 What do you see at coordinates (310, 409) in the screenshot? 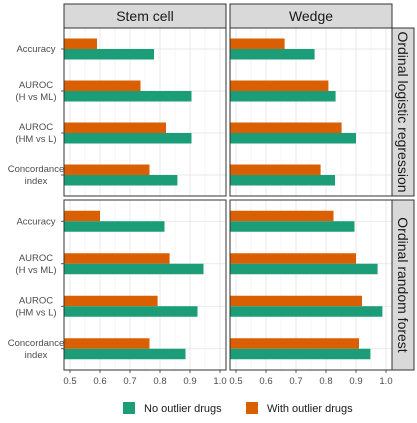
I see `legend-label-with-outlier: With outlier drugs` at bounding box center [310, 409].